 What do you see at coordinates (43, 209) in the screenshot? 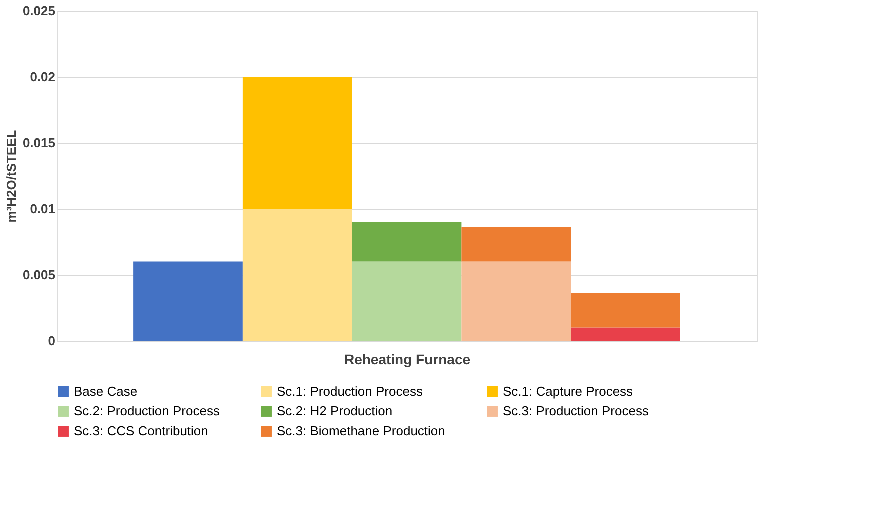
I see `y-tick-label: 0.01` at bounding box center [43, 209].